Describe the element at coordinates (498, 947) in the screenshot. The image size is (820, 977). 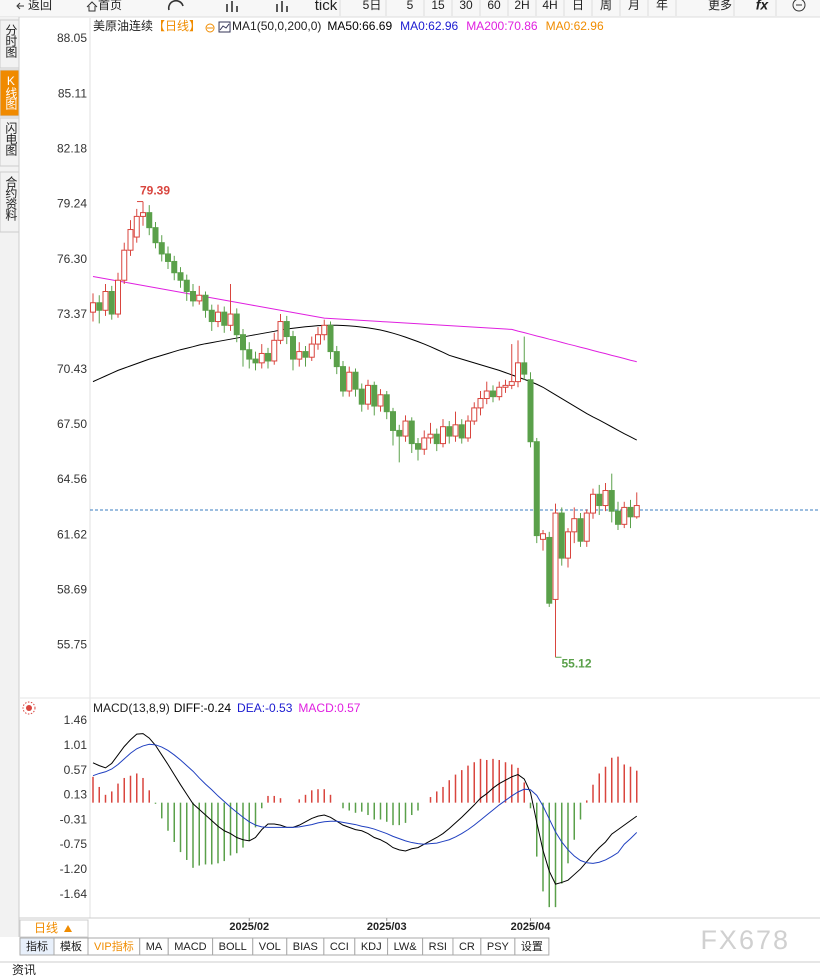
I see `indicator-tab-label: PSY` at that location.